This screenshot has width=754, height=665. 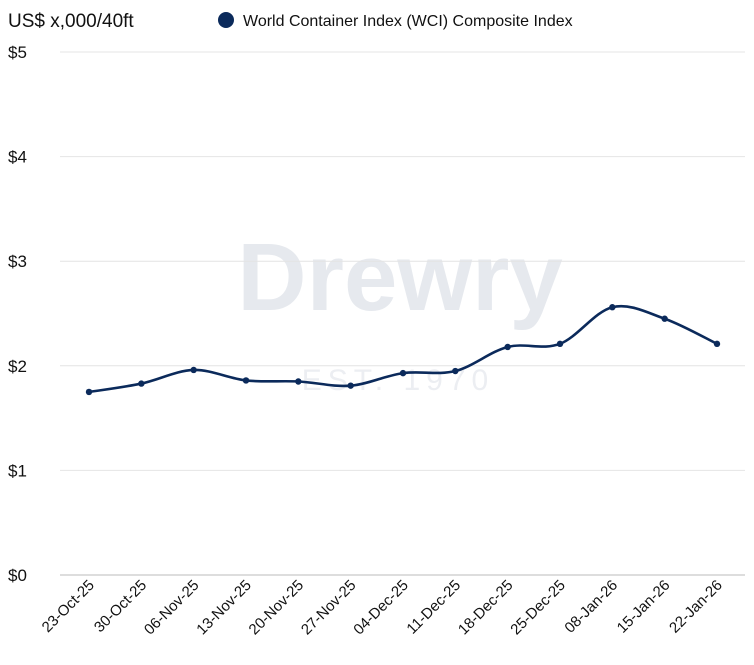 I want to click on x-tick-label: 22-Jan-26, so click(x=696, y=607).